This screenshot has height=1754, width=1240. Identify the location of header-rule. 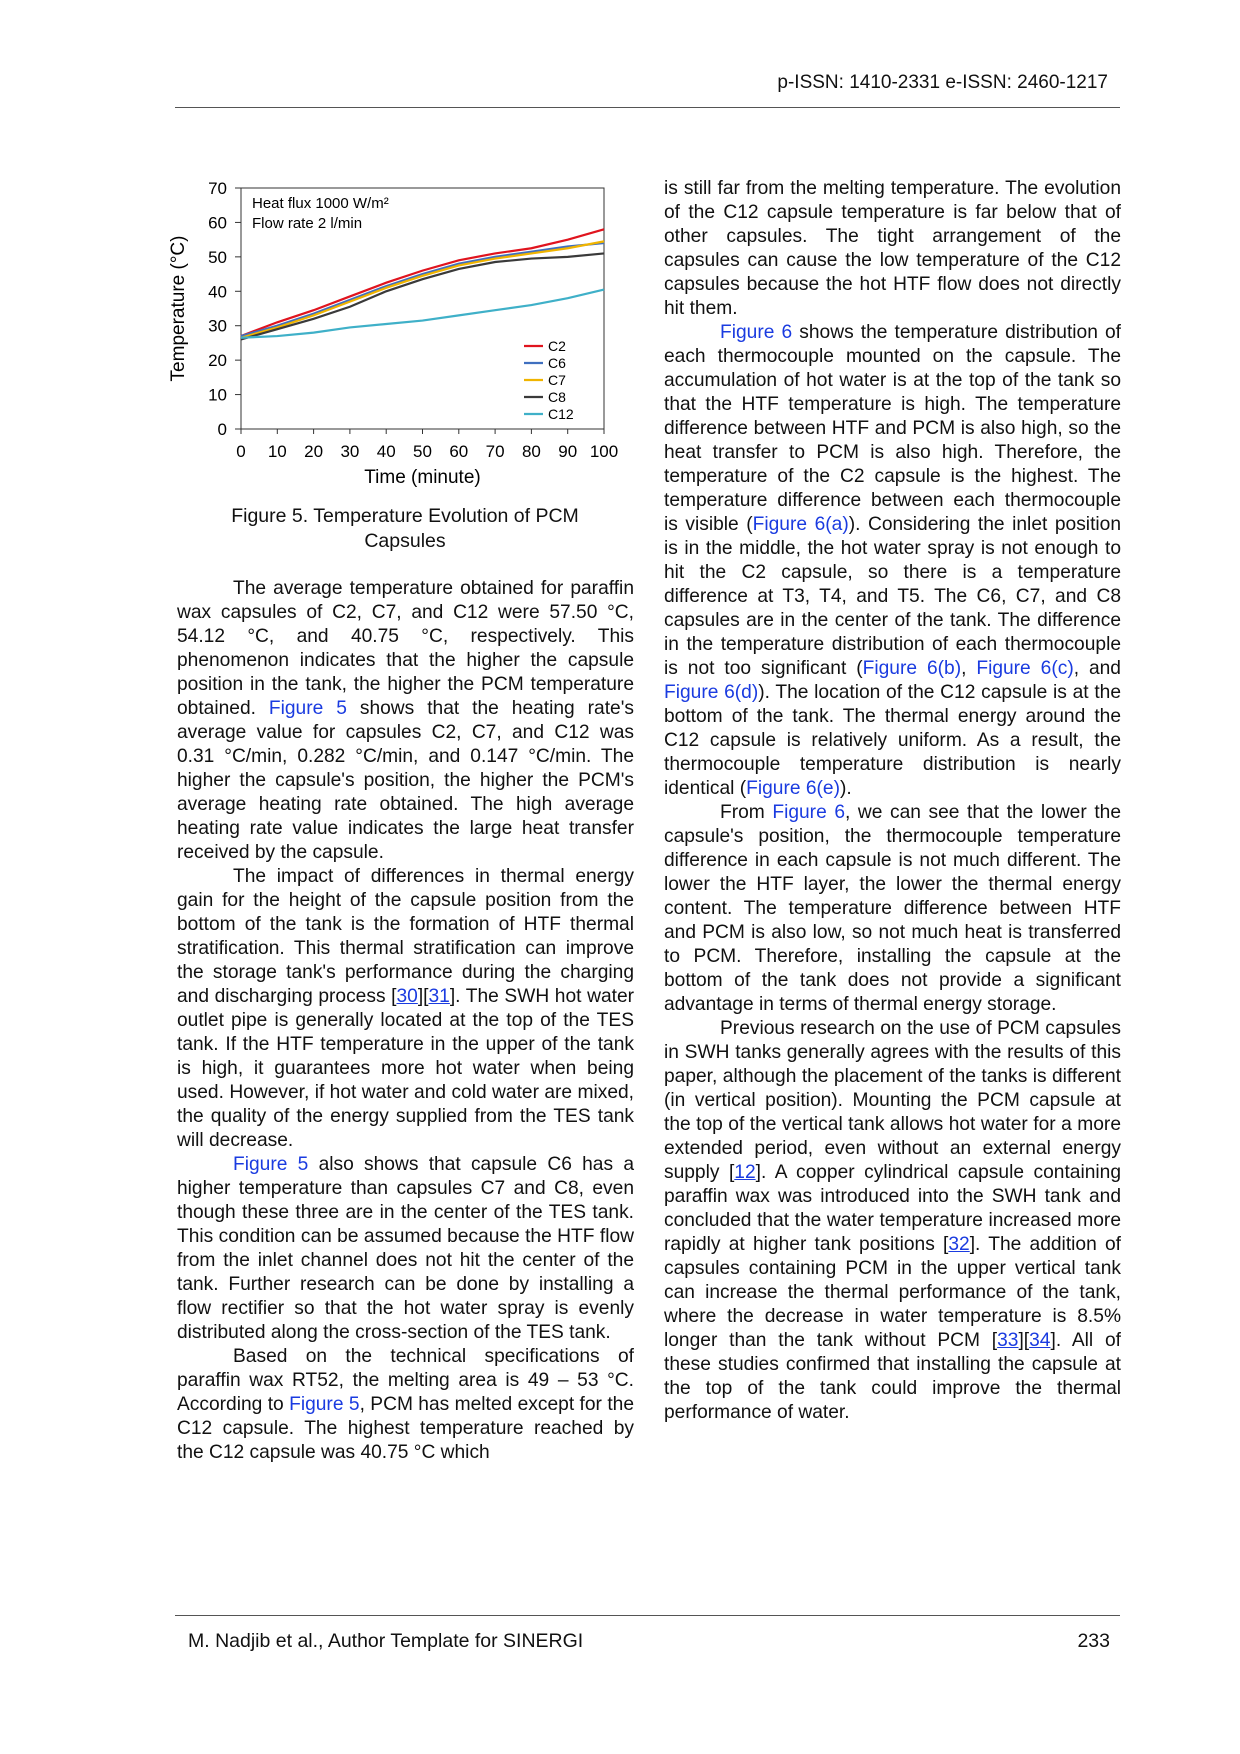
(647, 107).